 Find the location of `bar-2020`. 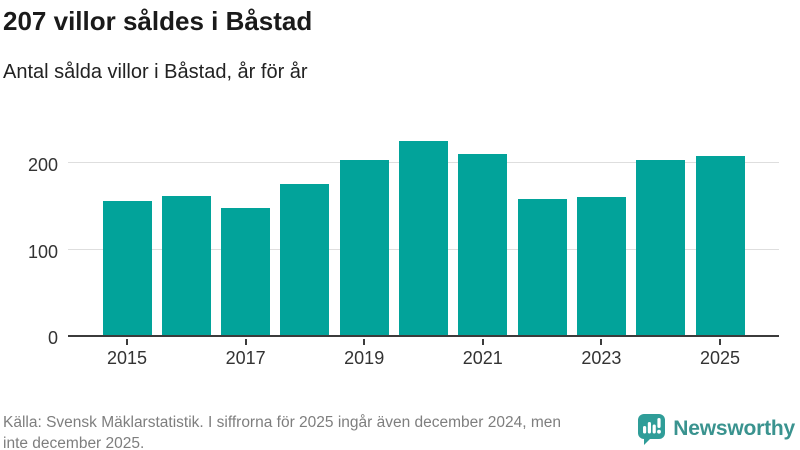

bar-2020 is located at coordinates (423, 237).